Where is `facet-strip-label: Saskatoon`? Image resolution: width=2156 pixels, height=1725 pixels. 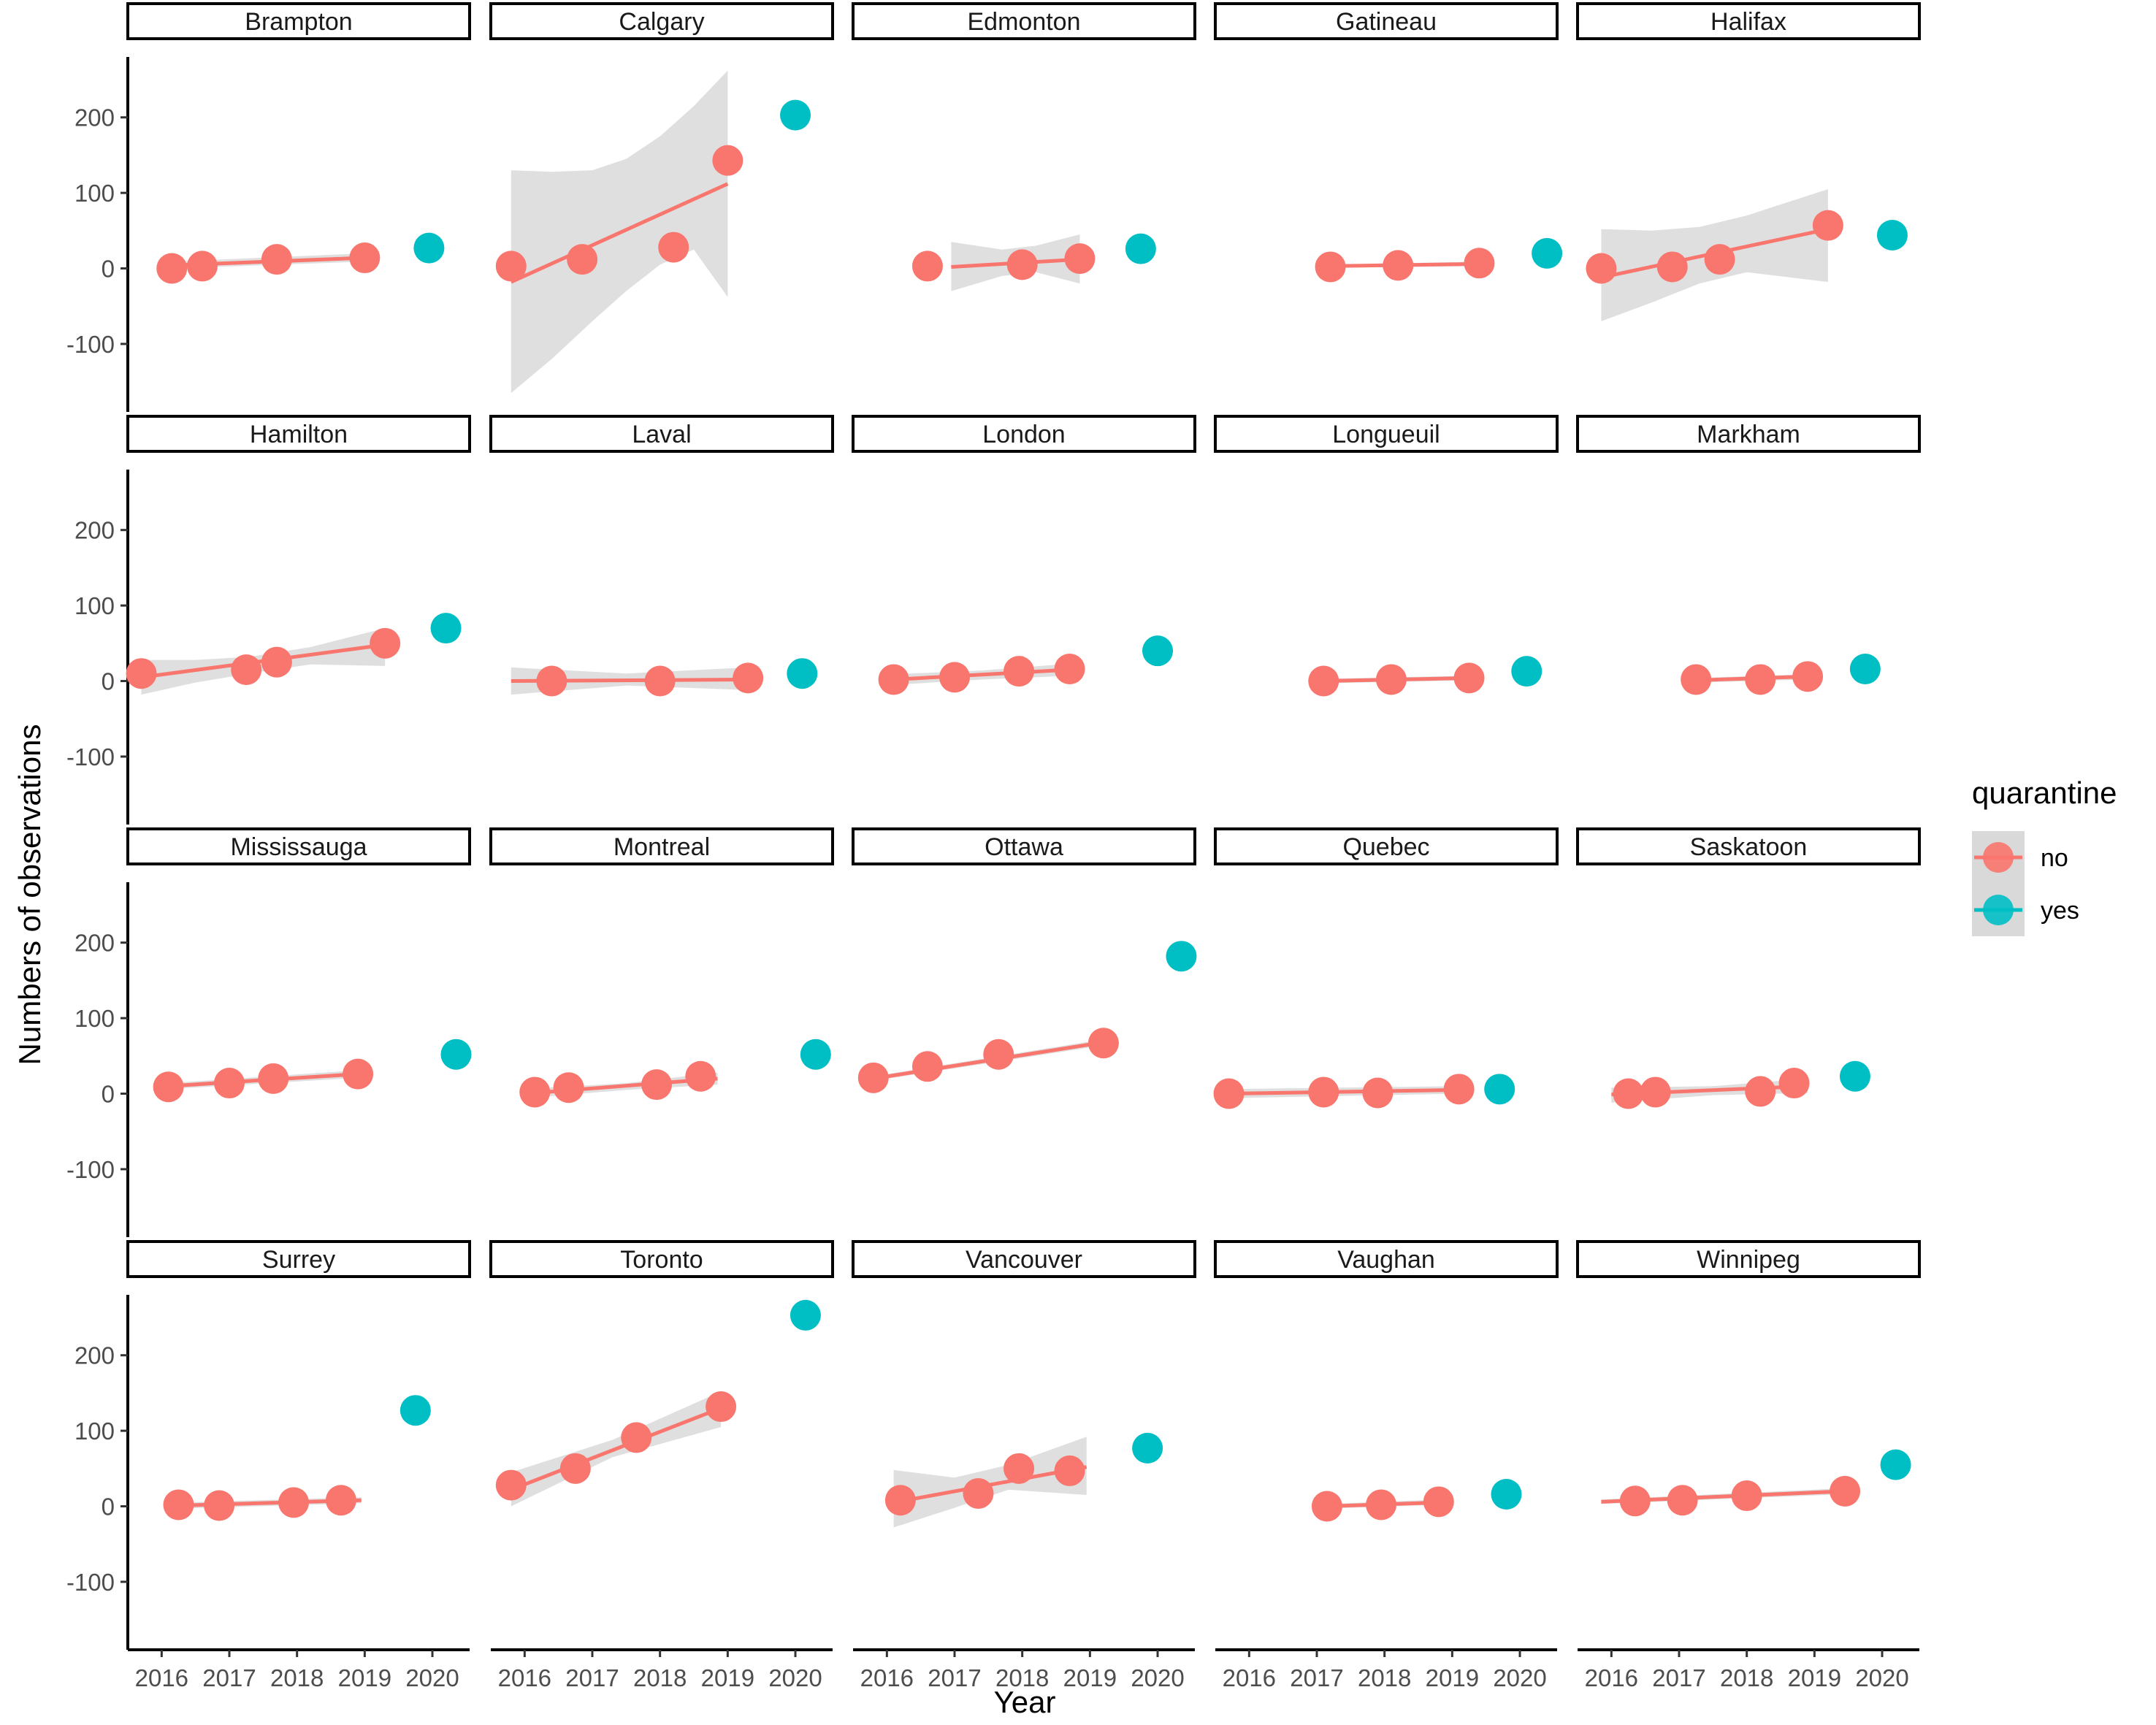 facet-strip-label: Saskatoon is located at coordinates (1749, 847).